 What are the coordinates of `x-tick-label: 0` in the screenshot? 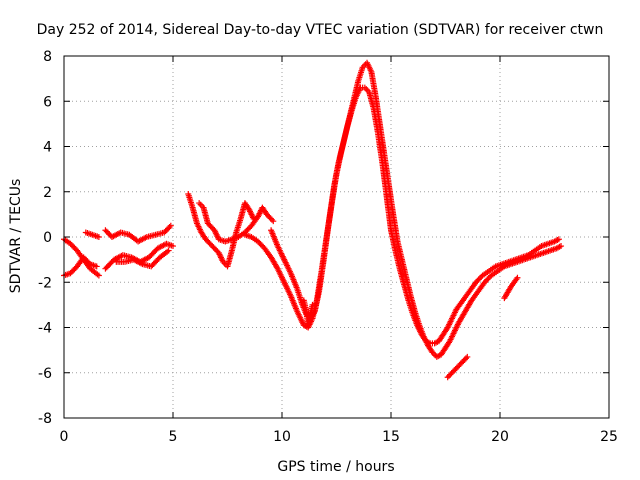 It's located at (64, 437).